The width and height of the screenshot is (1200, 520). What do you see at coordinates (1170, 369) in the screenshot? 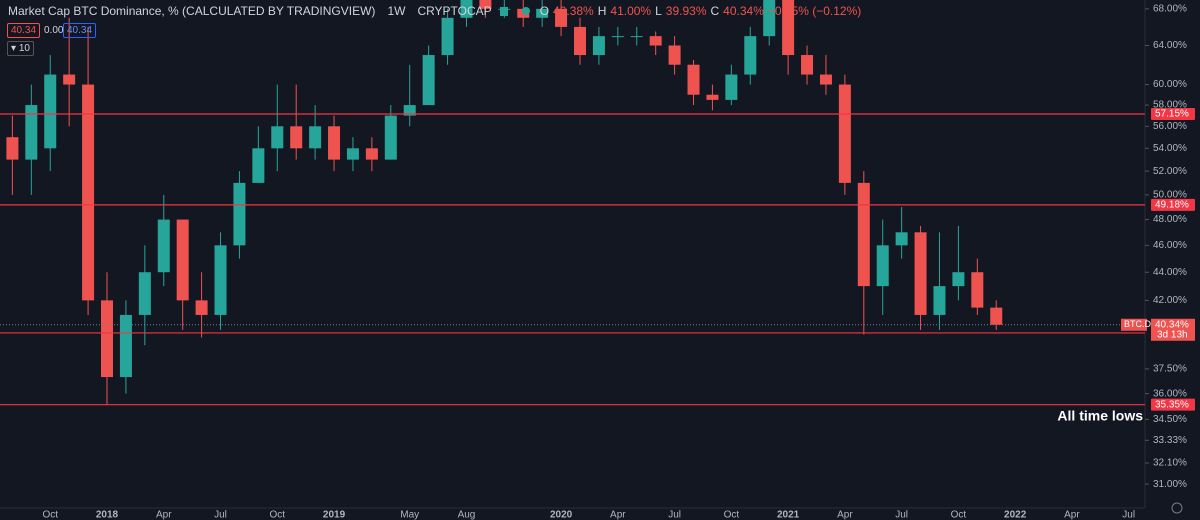
I see `y-tick-label: 37.50%` at bounding box center [1170, 369].